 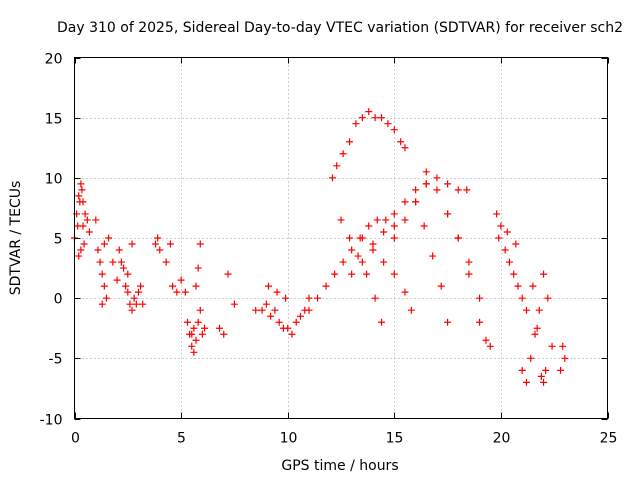 I want to click on x-tick-label: 15, so click(x=395, y=439).